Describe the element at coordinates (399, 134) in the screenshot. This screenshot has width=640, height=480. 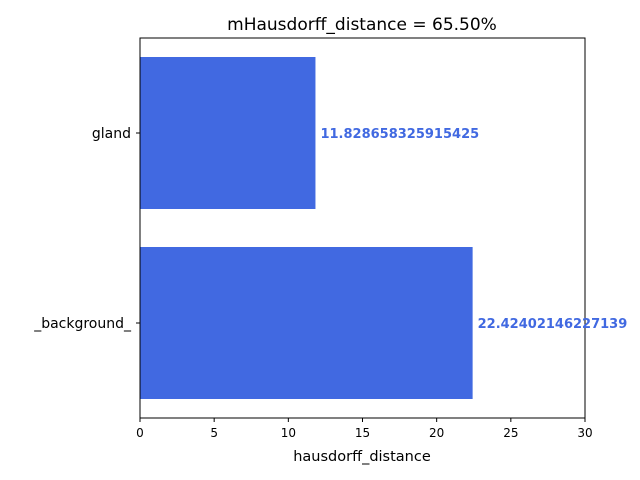
I see `value-label-gland: 11.828658325915425` at that location.